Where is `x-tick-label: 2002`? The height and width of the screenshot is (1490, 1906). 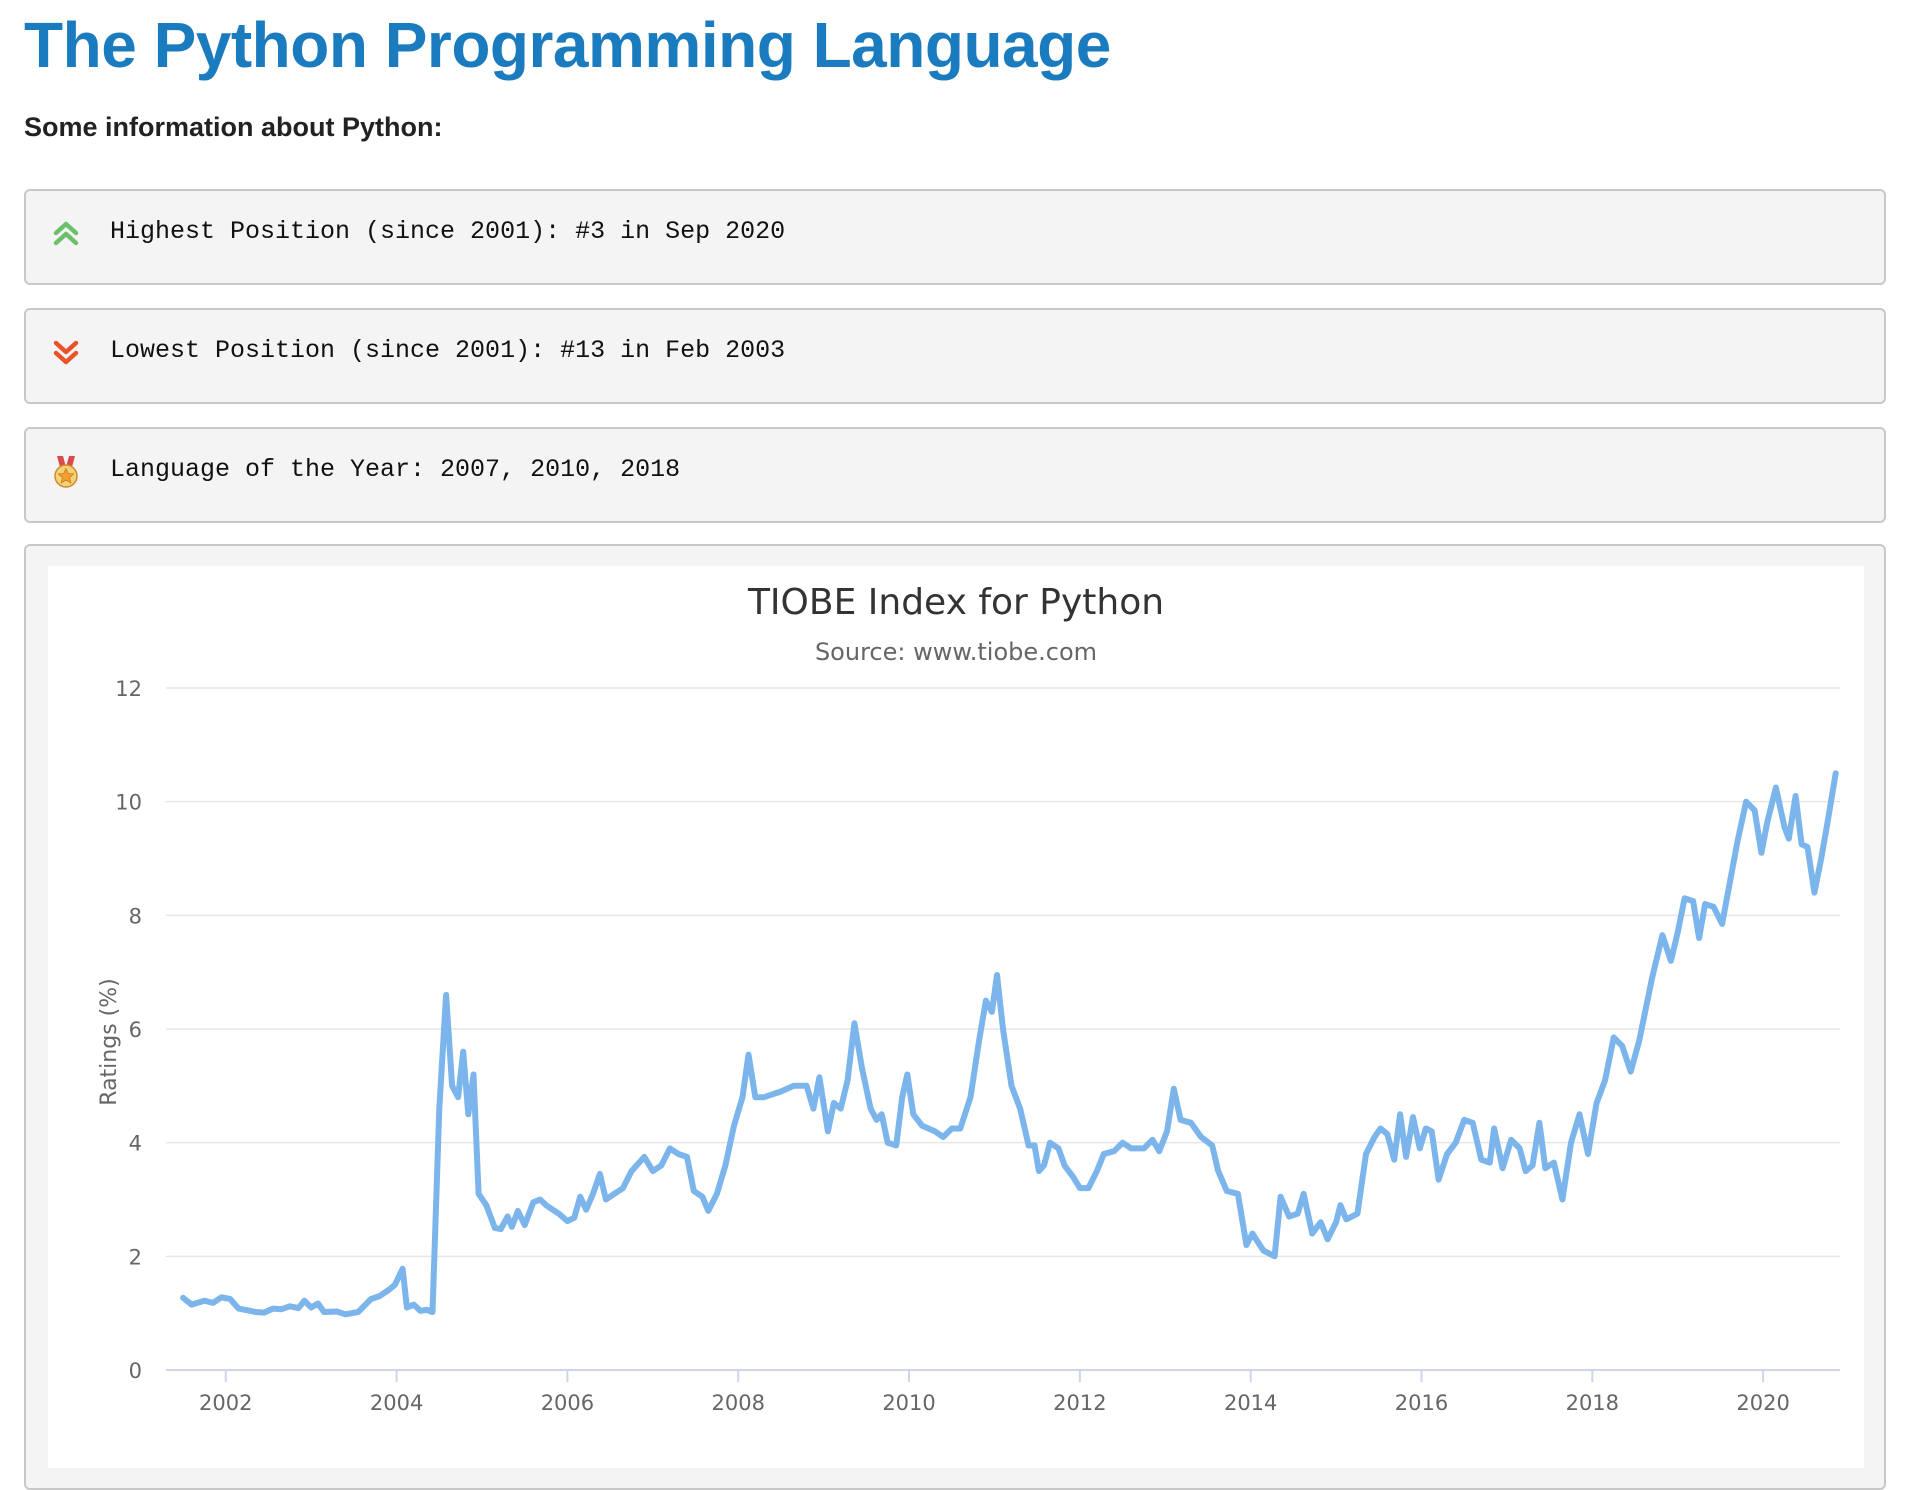
x-tick-label: 2002 is located at coordinates (225, 1403).